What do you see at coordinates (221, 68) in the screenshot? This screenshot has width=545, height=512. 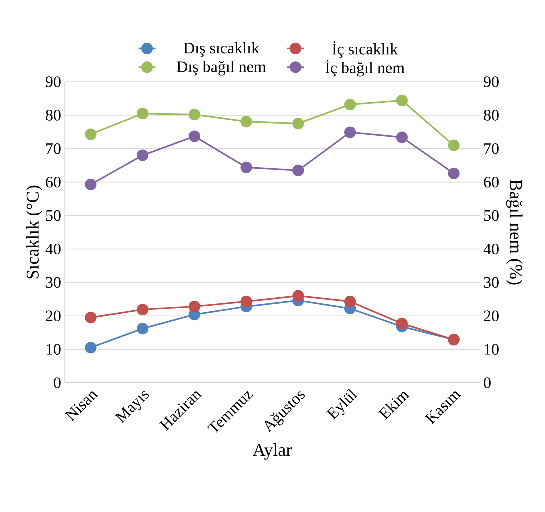 I see `legend-label: Dış bağıl nem` at bounding box center [221, 68].